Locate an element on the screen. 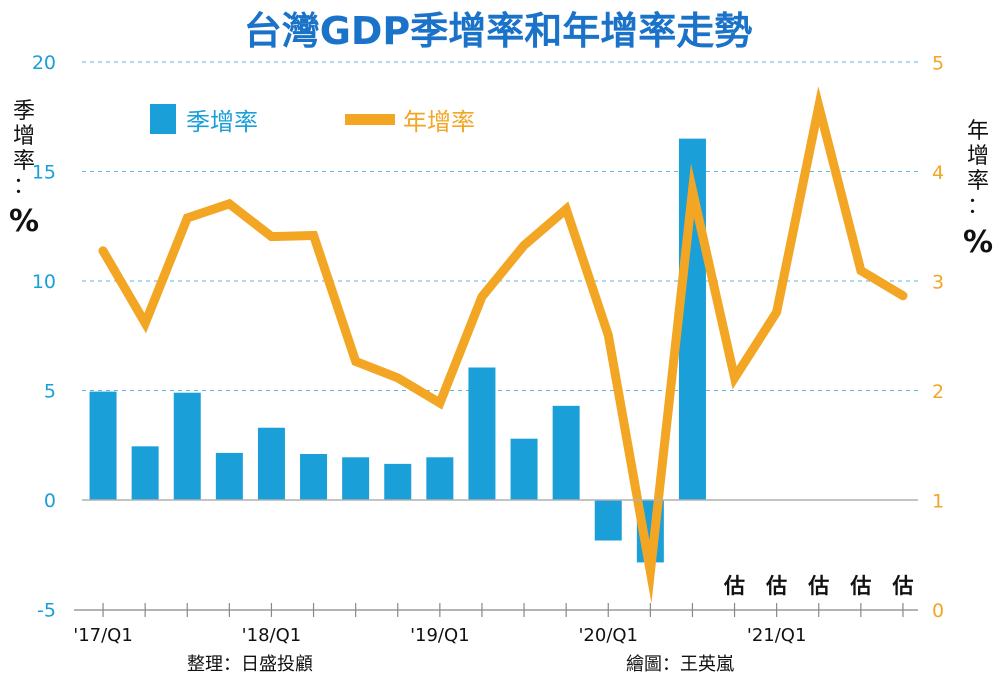 The height and width of the screenshot is (680, 1000). left-axis-label-unit: % is located at coordinates (24, 221).